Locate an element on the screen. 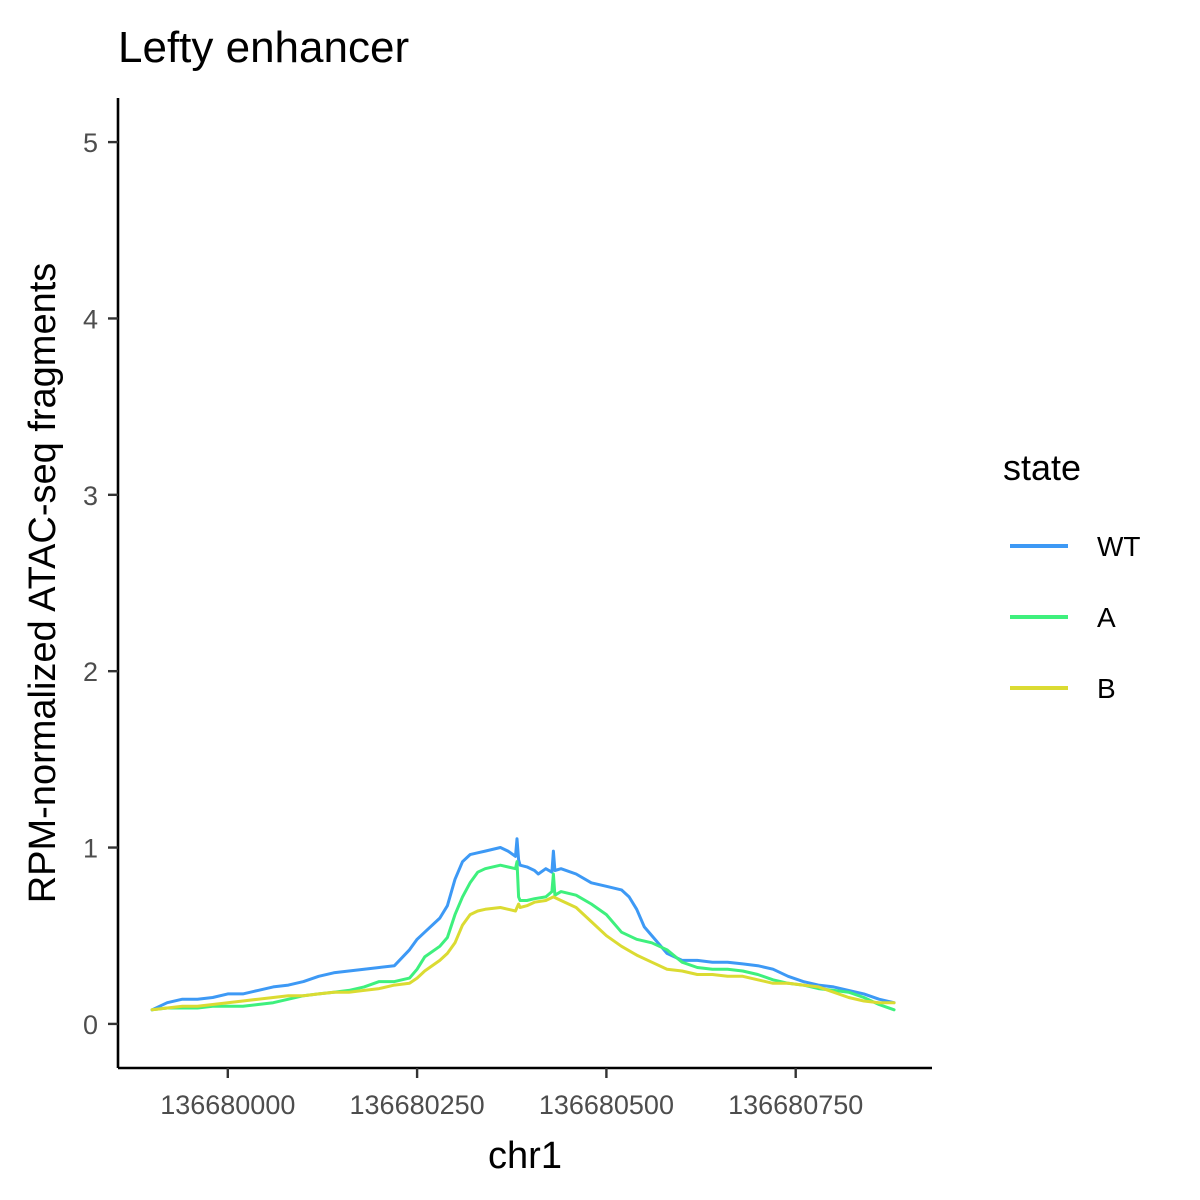 The image size is (1200, 1200). legend: state WT A B is located at coordinates (1072, 575).